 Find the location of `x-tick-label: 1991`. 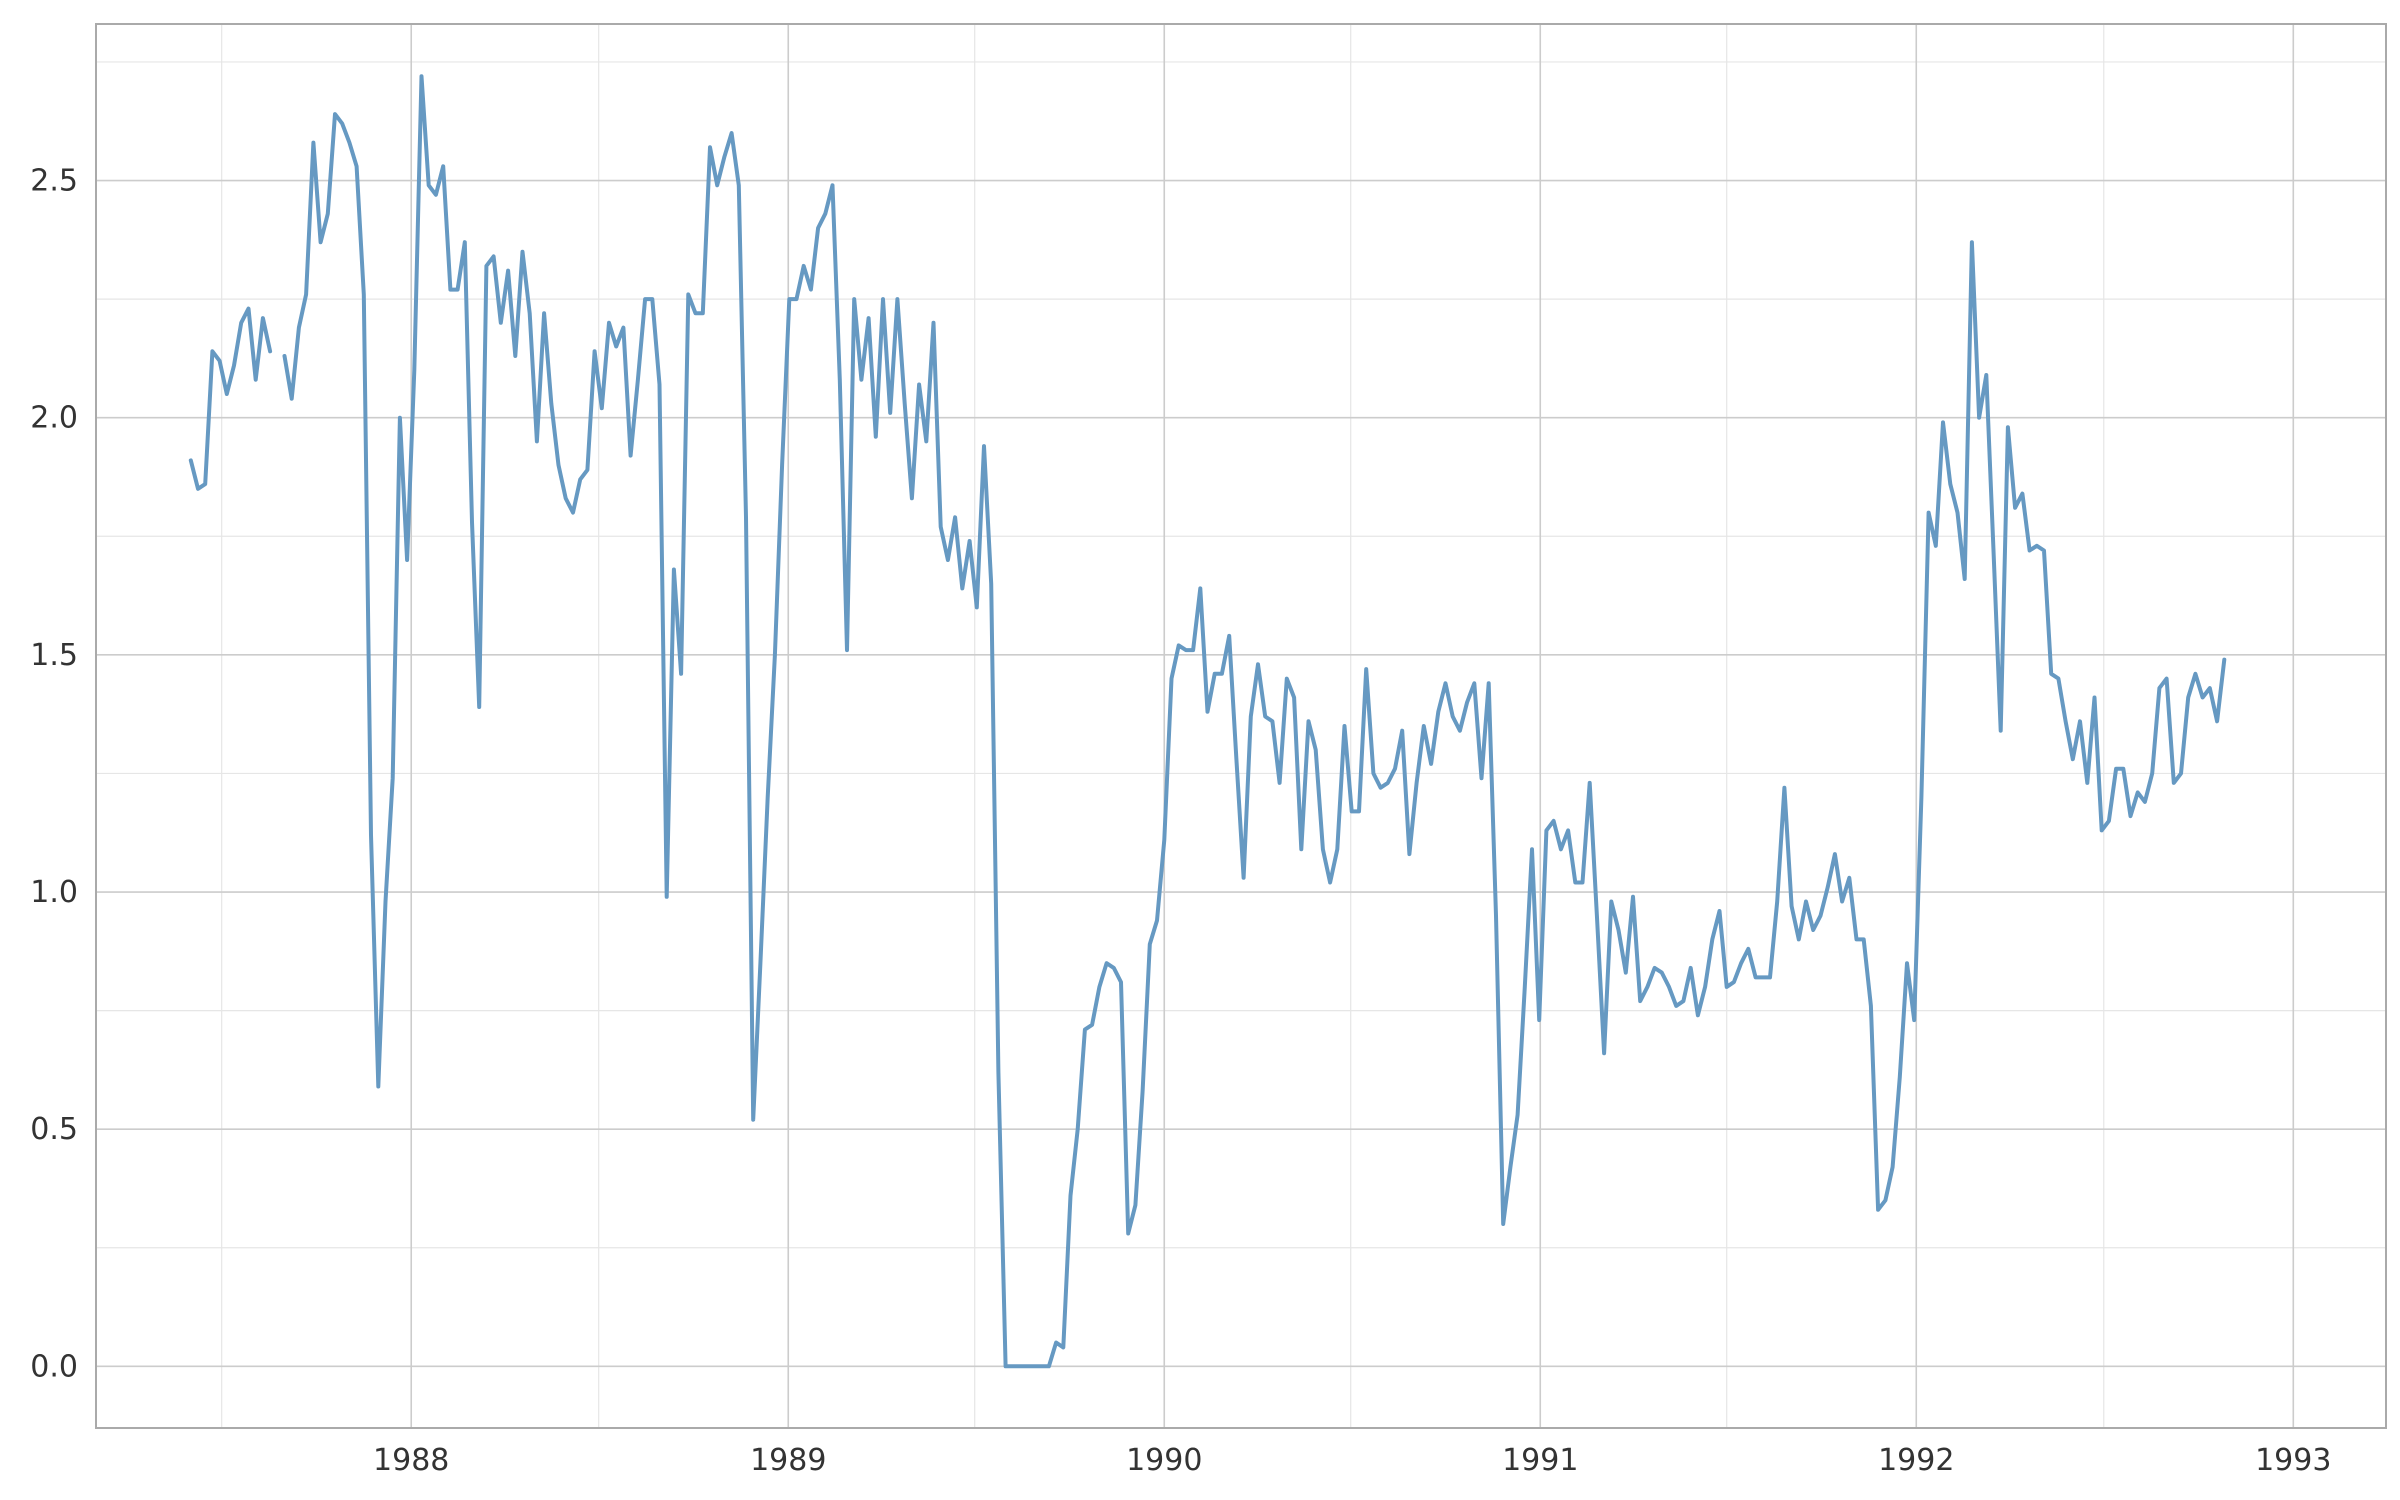

x-tick-label: 1991 is located at coordinates (1540, 1460).